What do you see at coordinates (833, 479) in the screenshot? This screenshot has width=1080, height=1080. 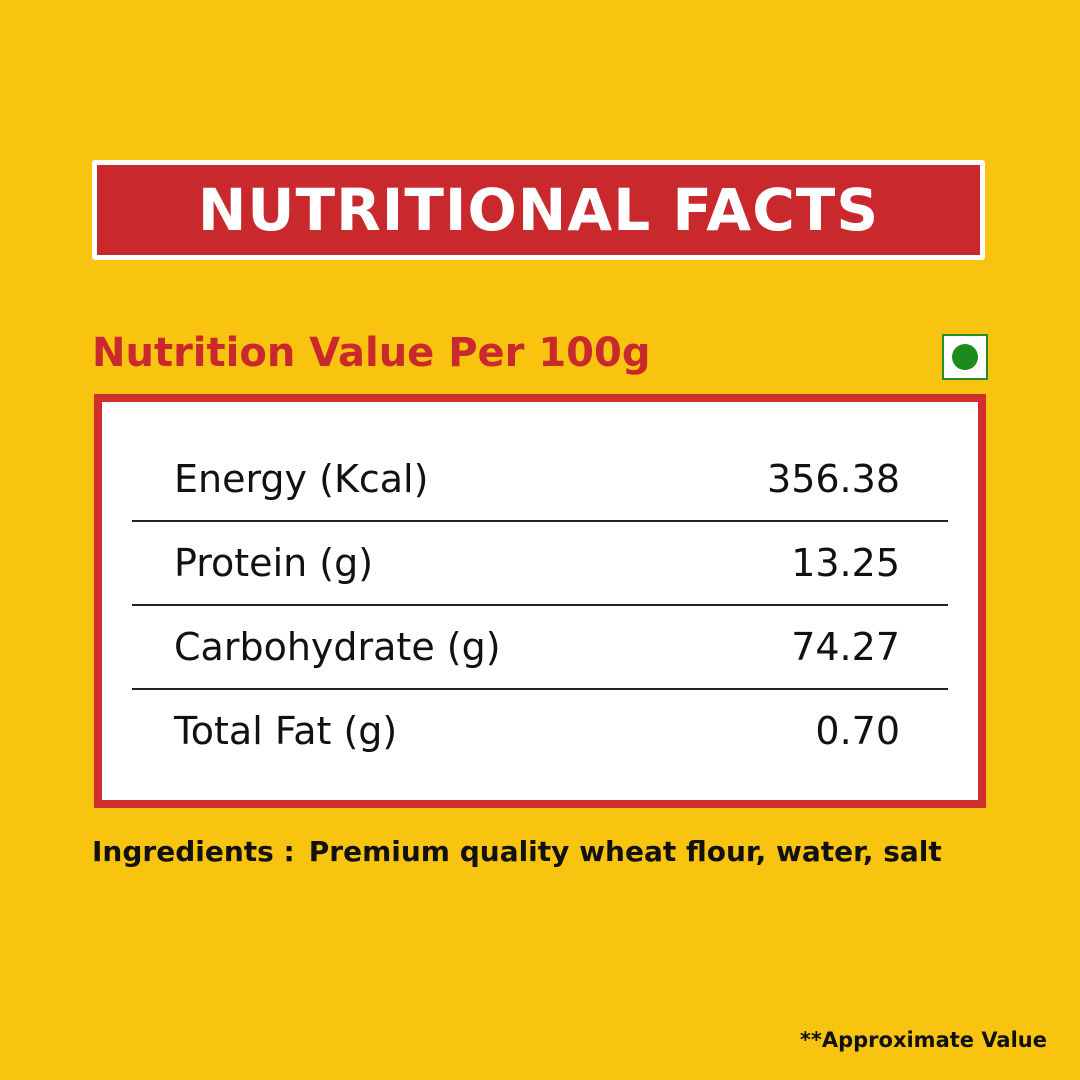 I see `row-value: 356.38` at bounding box center [833, 479].